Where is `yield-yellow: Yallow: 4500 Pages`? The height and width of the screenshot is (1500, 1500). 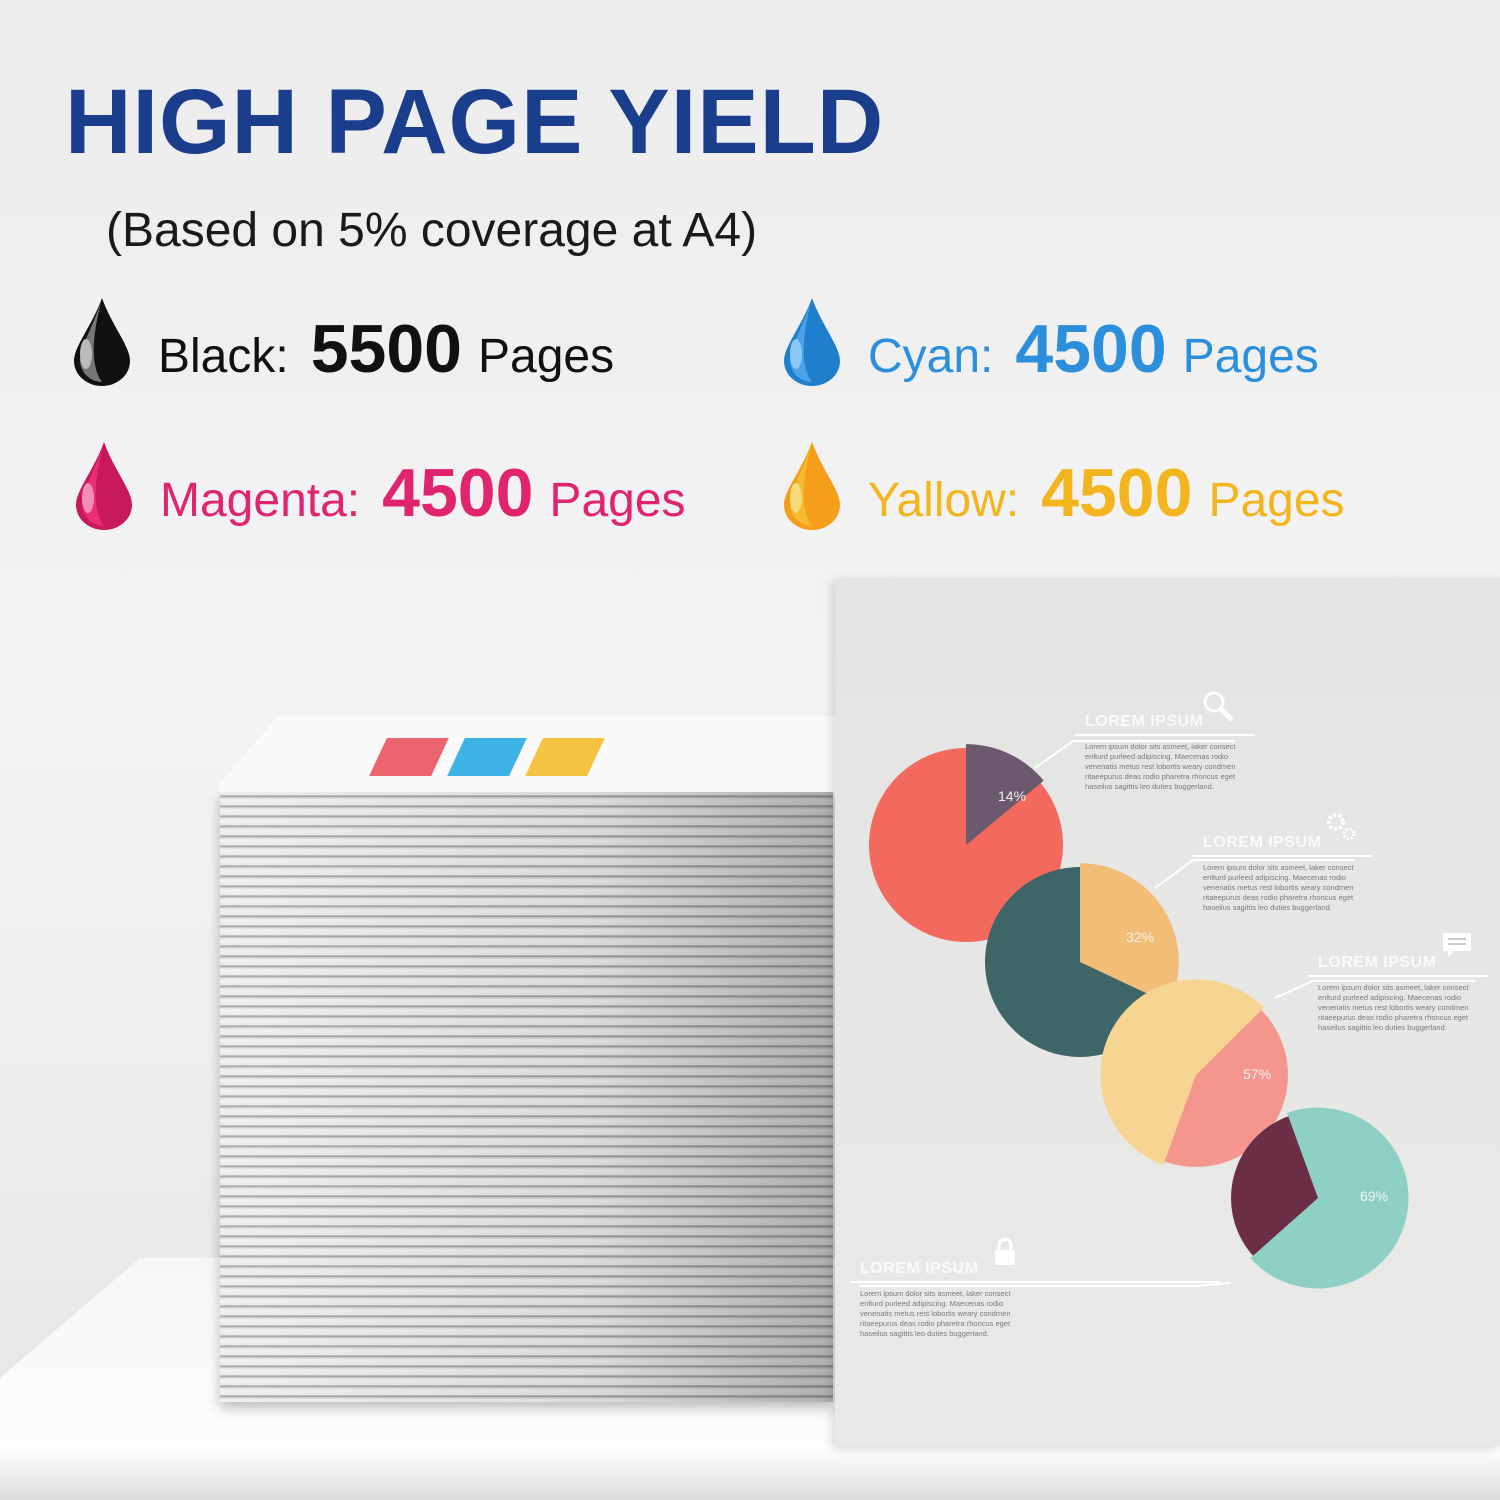
yield-yellow: Yallow: 4500 Pages is located at coordinates (1106, 493).